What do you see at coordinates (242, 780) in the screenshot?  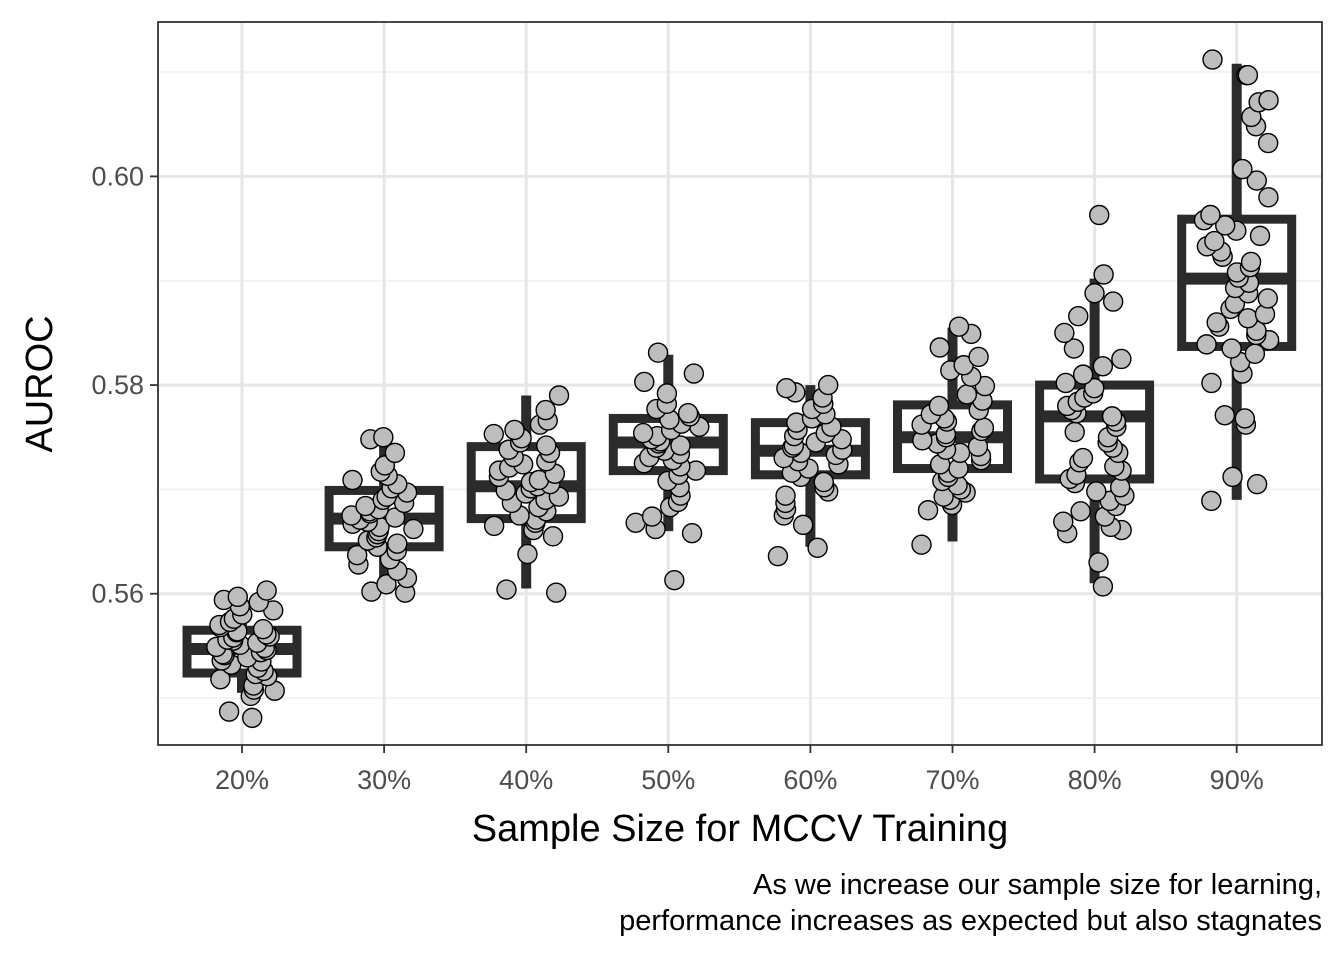 I see `x-tick-label: 20%` at bounding box center [242, 780].